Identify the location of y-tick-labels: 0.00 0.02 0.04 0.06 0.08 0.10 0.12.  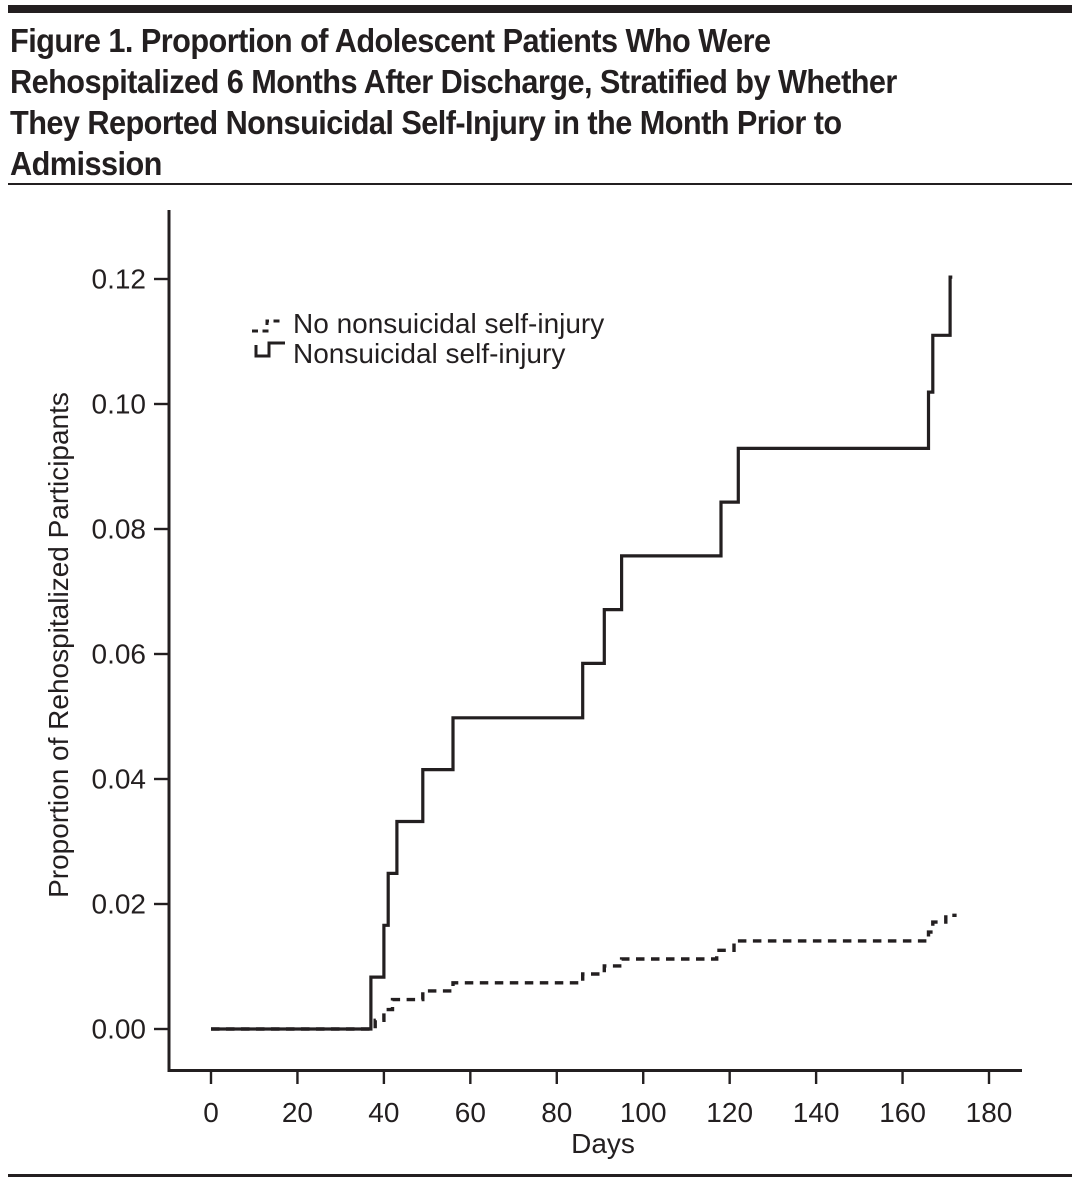
(119, 654).